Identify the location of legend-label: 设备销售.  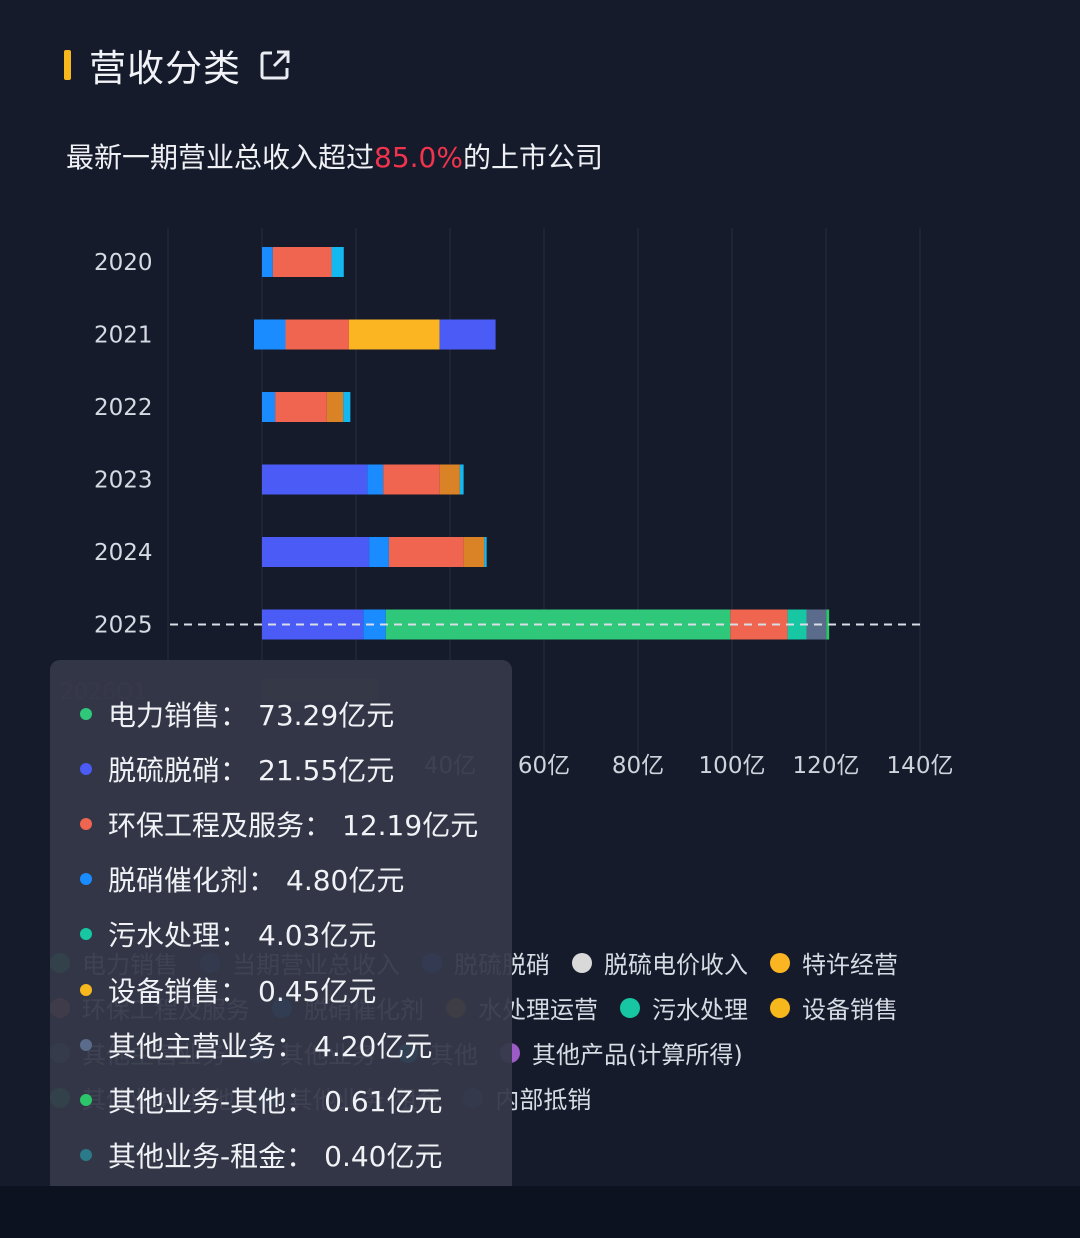
(850, 1010).